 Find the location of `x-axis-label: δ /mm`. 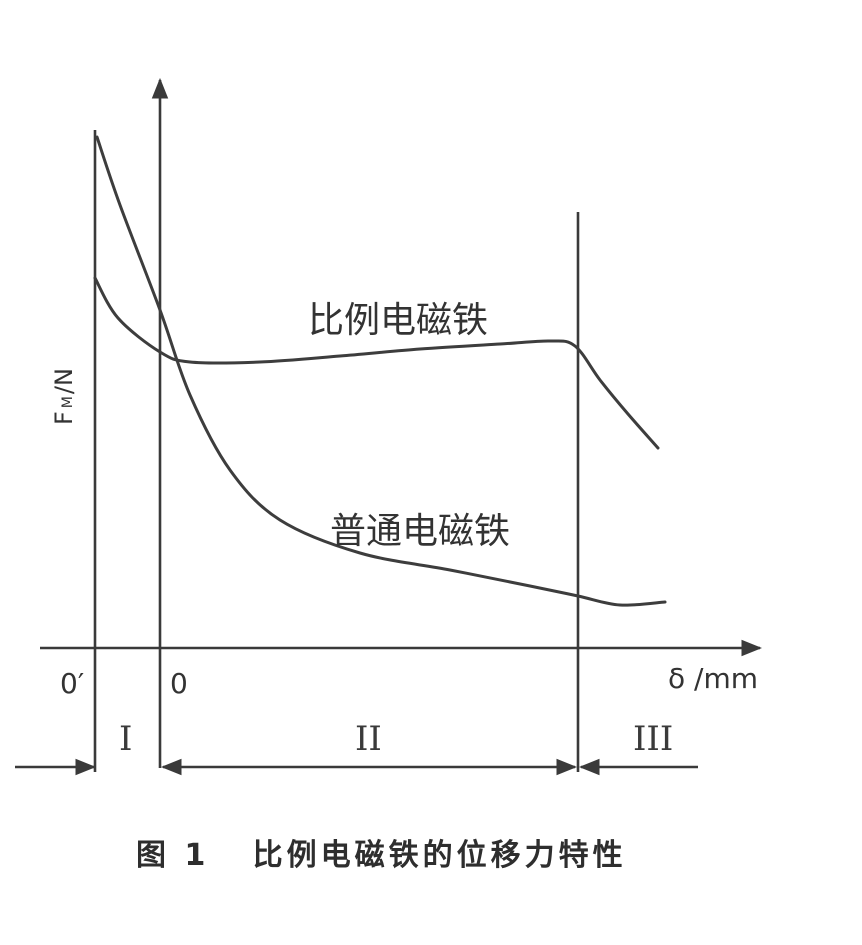

x-axis-label: δ /mm is located at coordinates (713, 678).